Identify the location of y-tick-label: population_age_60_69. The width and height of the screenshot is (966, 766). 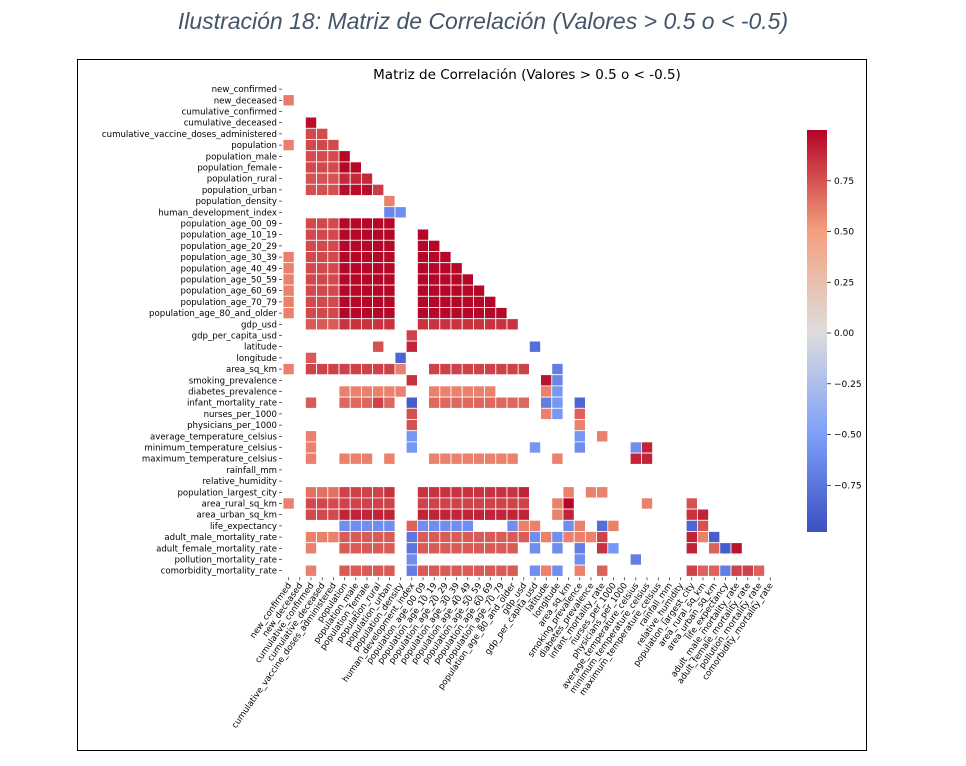
(229, 292).